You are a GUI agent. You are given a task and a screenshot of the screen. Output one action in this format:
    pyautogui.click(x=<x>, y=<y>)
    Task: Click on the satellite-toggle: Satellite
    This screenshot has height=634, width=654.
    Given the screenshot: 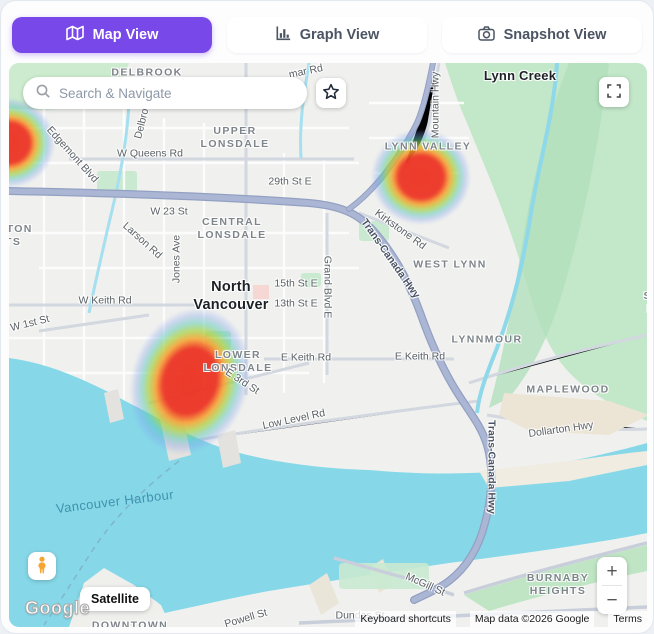 What is the action you would take?
    pyautogui.click(x=115, y=599)
    